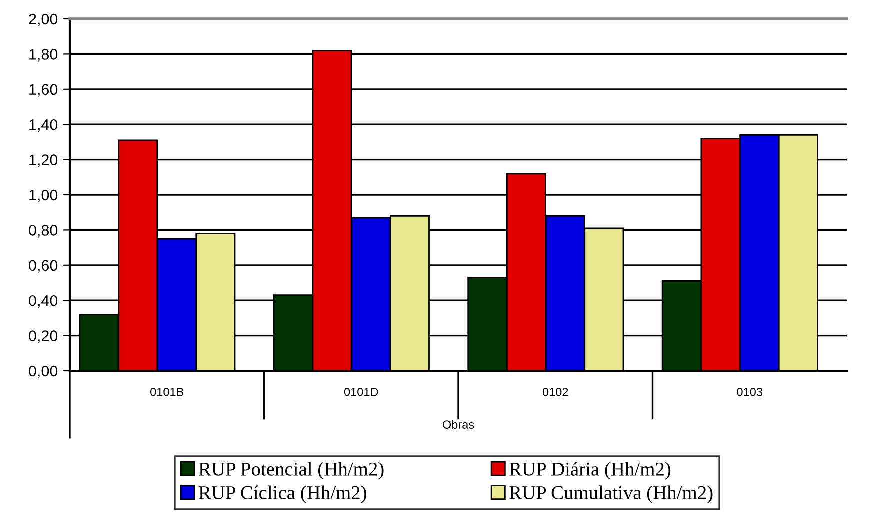  I want to click on legend-label: RUP Cíclica (Hh/m2), so click(282, 495).